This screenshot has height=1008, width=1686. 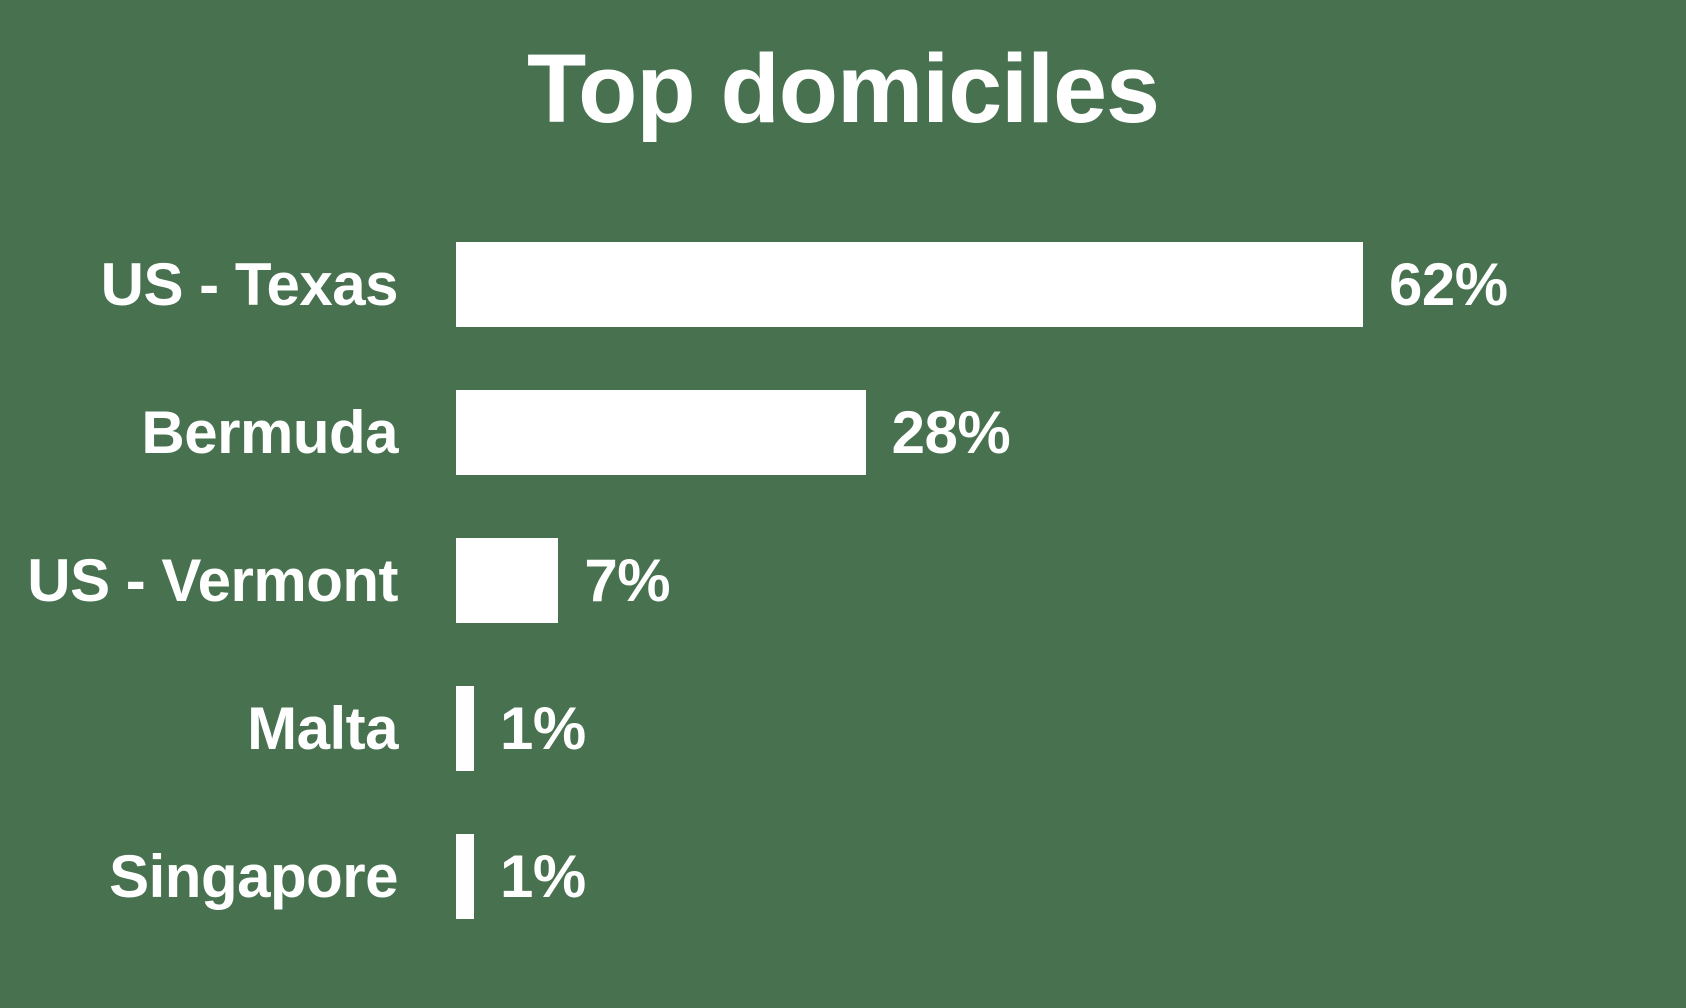 What do you see at coordinates (843, 88) in the screenshot?
I see `chart-title: Top domiciles` at bounding box center [843, 88].